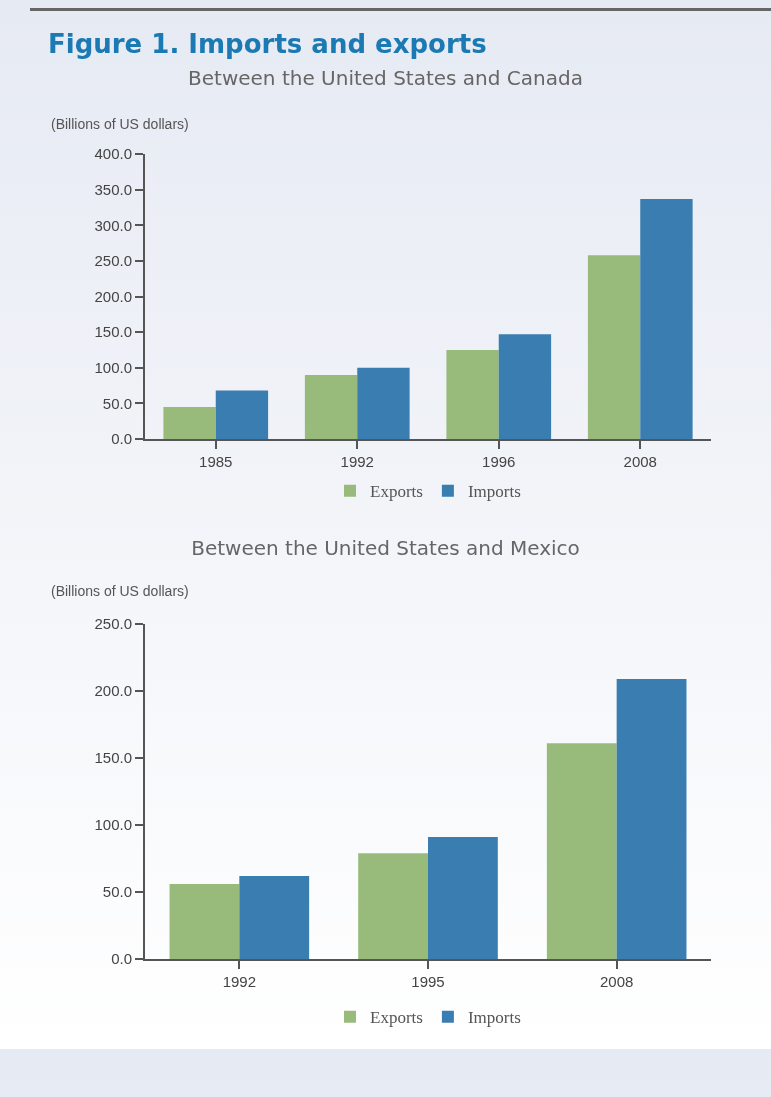 This screenshot has height=1097, width=771. I want to click on y-tick-label: 300.0, so click(113, 225).